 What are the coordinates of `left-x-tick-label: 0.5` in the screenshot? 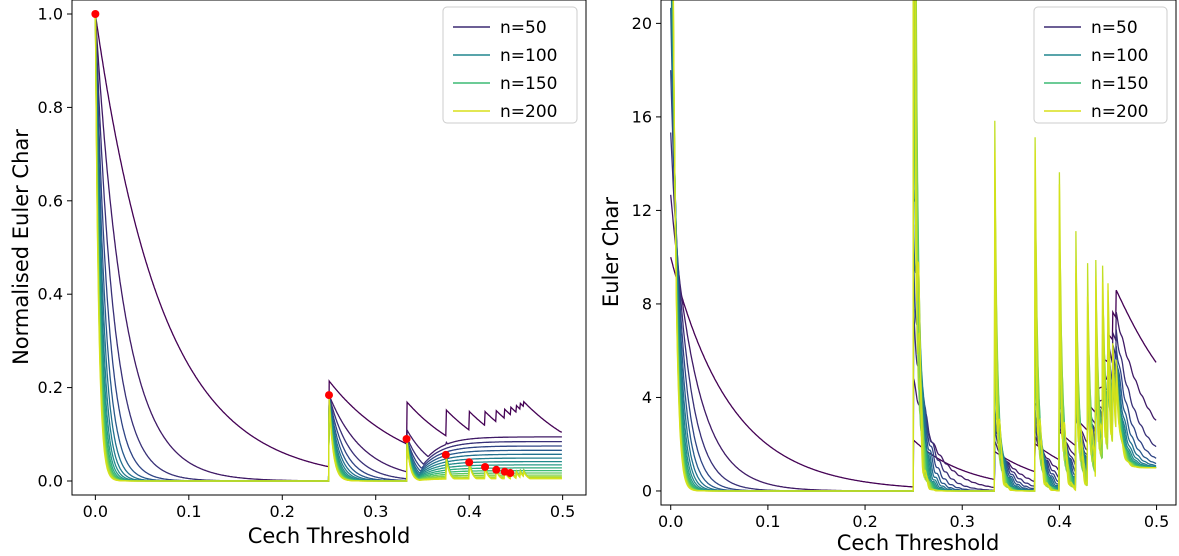 It's located at (562, 511).